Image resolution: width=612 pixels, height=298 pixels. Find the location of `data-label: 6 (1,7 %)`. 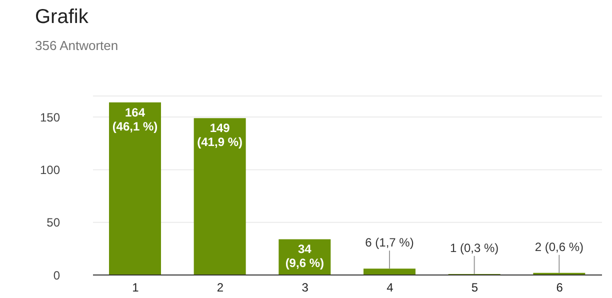

data-label: 6 (1,7 %) is located at coordinates (389, 243).